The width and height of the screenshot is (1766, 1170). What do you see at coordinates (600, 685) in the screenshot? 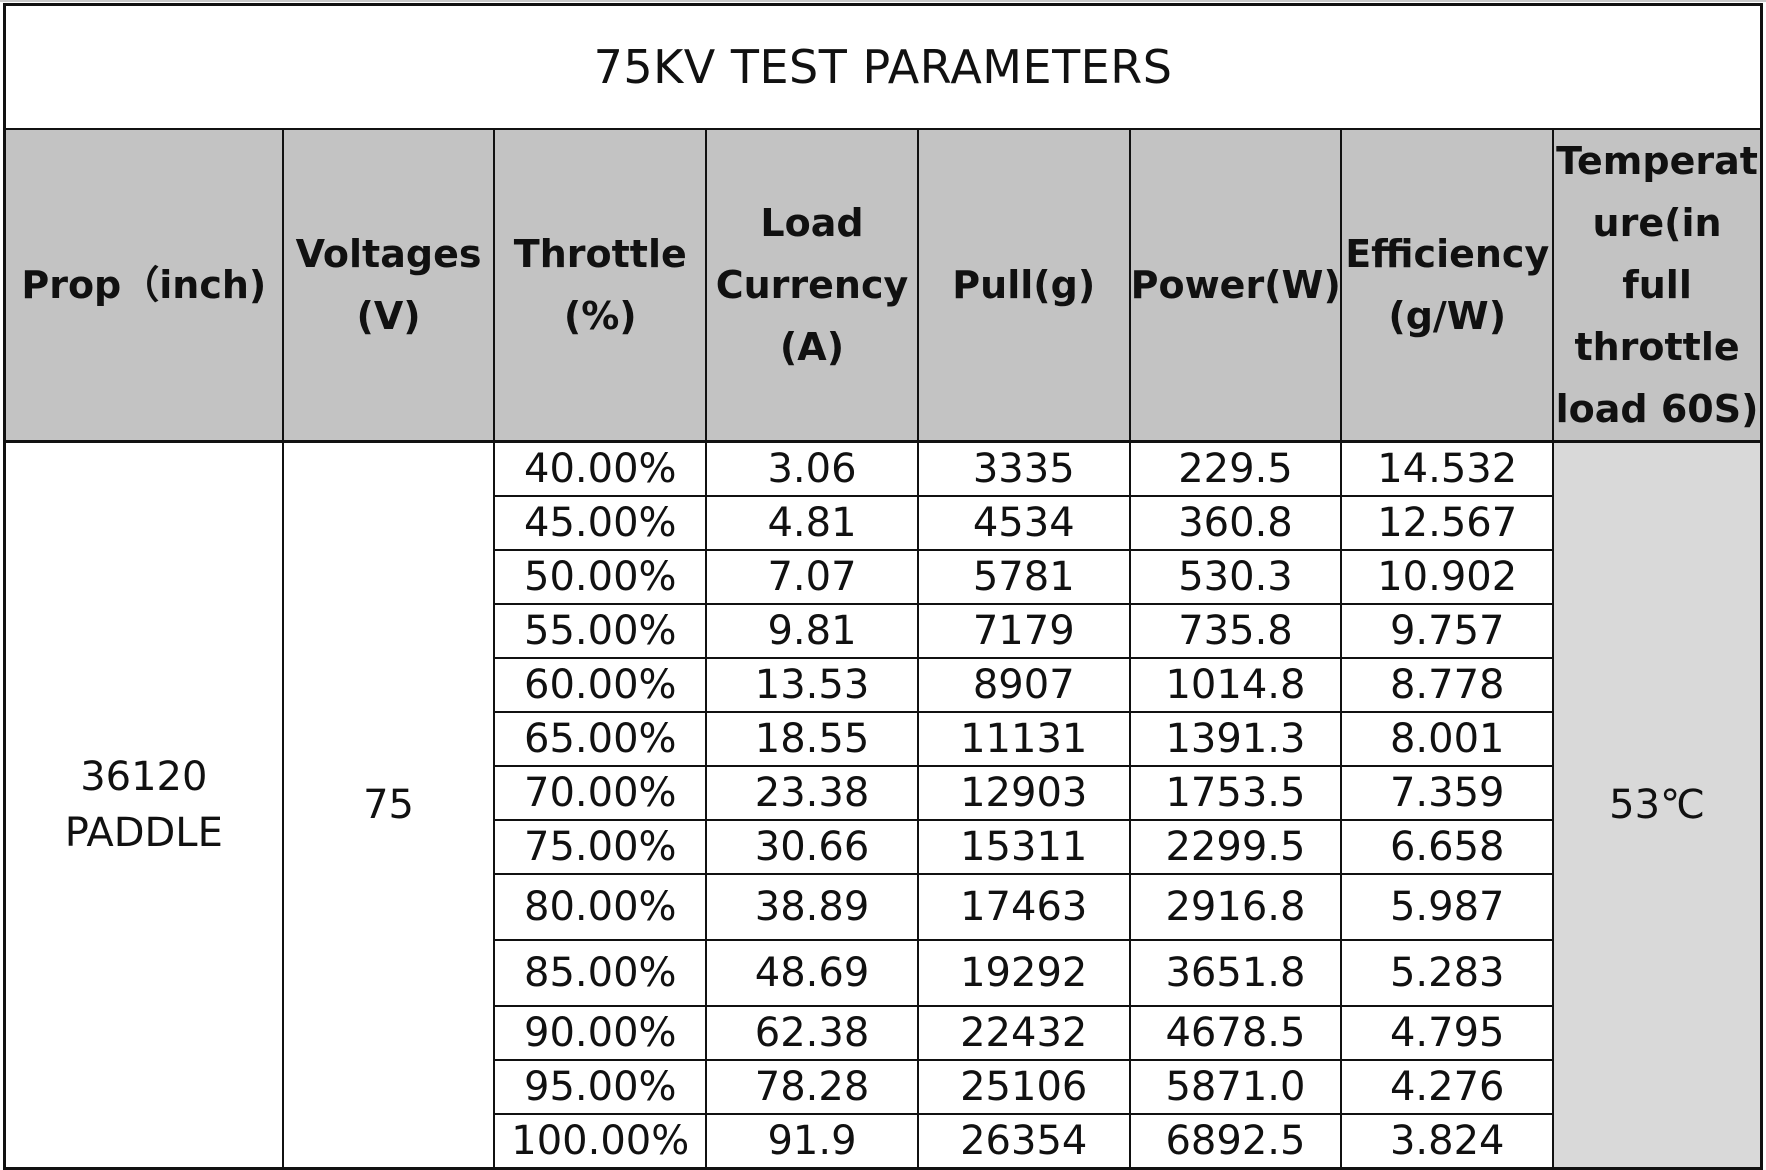
I see `throttle-cell: 60.00%` at bounding box center [600, 685].